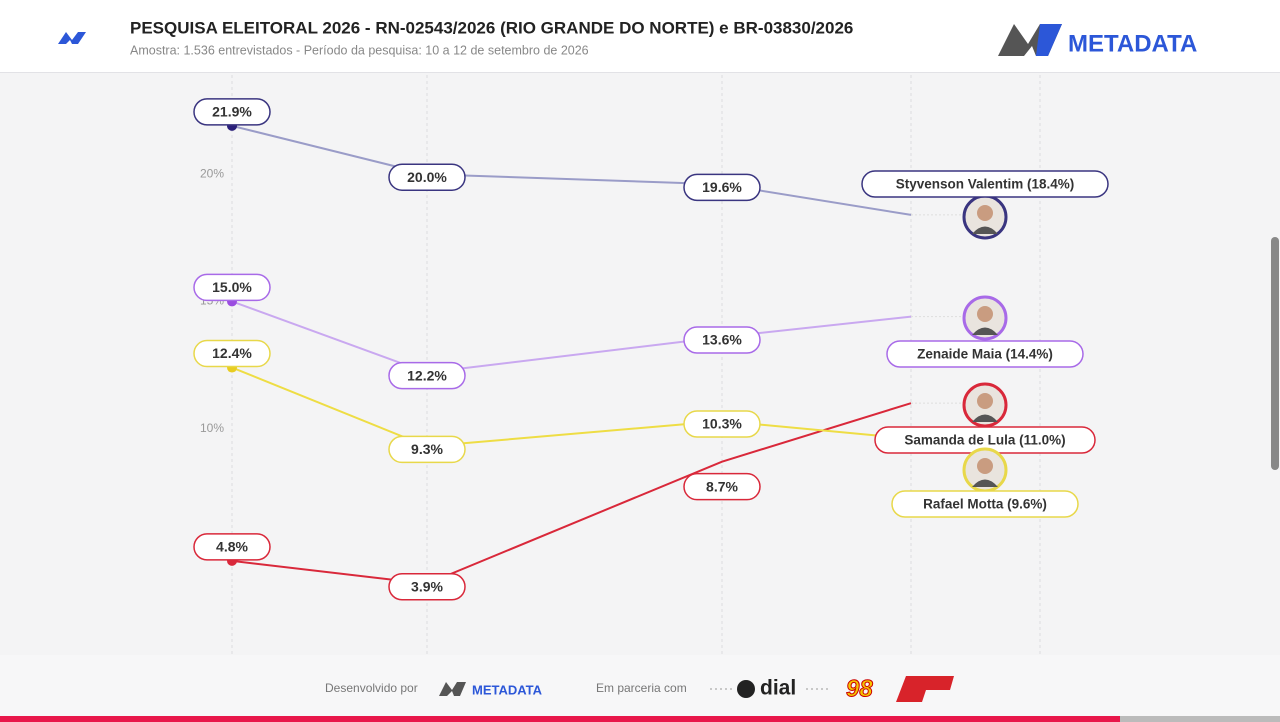 This screenshot has height=722, width=1280. I want to click on y-tick-label: 20%, so click(212, 173).